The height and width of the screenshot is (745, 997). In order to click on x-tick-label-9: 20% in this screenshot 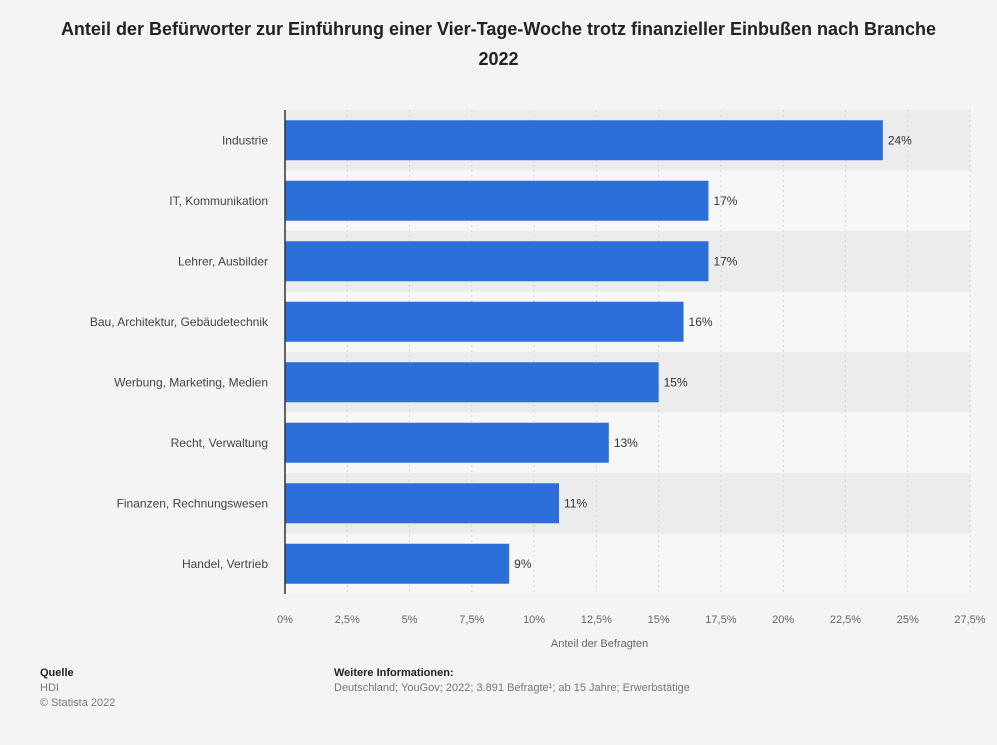, I will do `click(783, 620)`.